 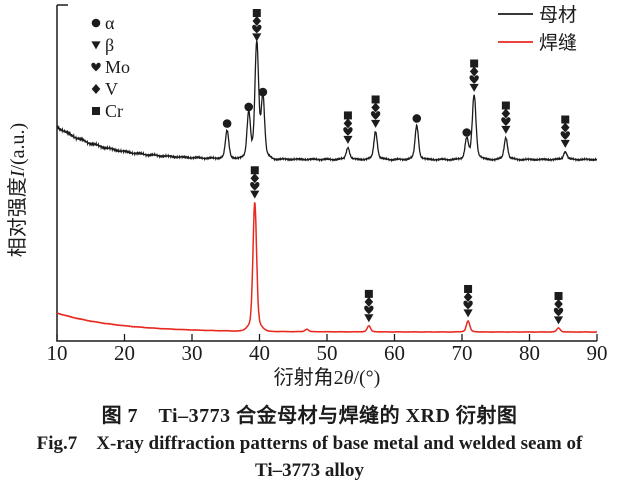 What do you see at coordinates (327, 353) in the screenshot?
I see `x-tick-label: 50` at bounding box center [327, 353].